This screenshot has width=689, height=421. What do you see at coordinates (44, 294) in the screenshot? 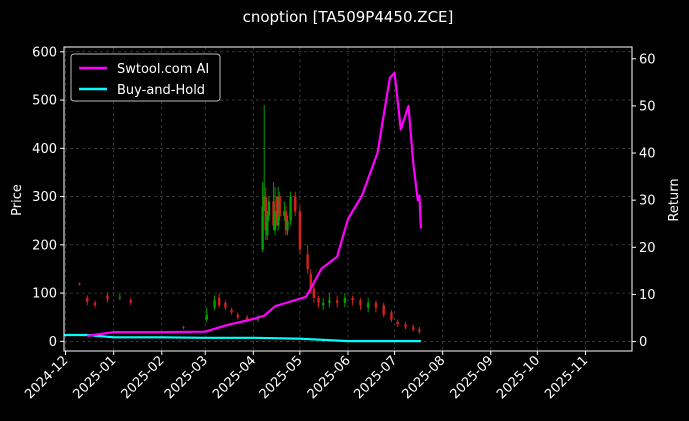
I see `y-tick-label-left: 100` at bounding box center [44, 294].